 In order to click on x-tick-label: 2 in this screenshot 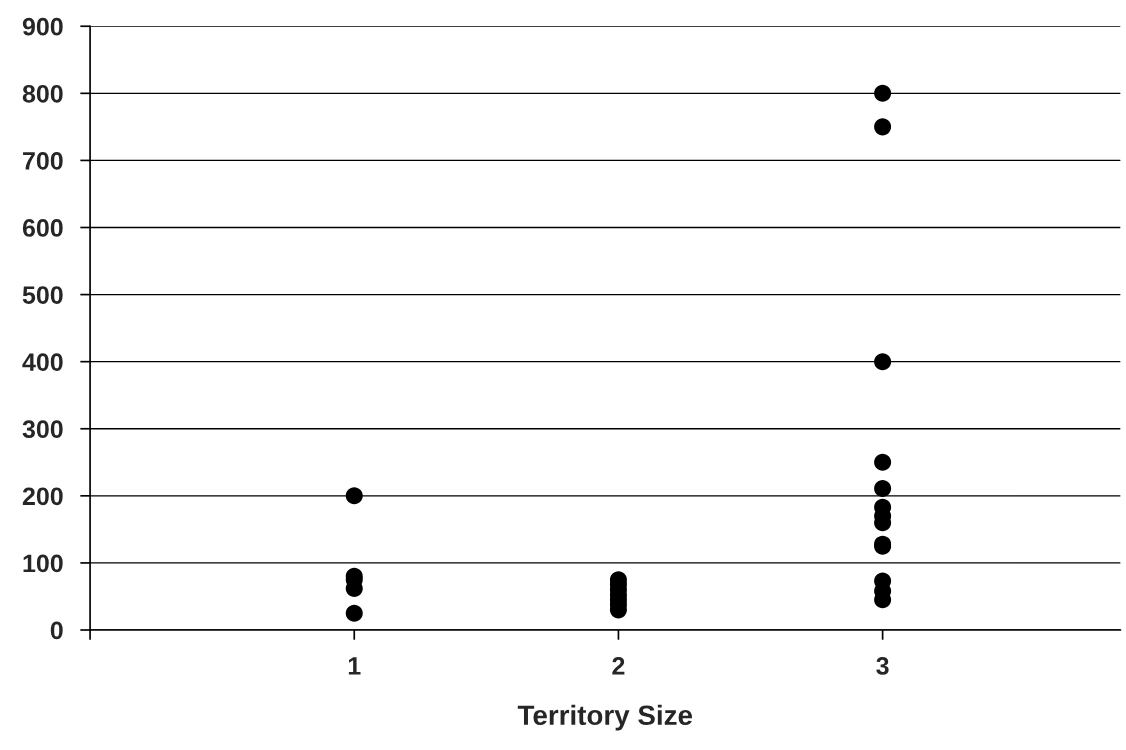, I will do `click(618, 666)`.